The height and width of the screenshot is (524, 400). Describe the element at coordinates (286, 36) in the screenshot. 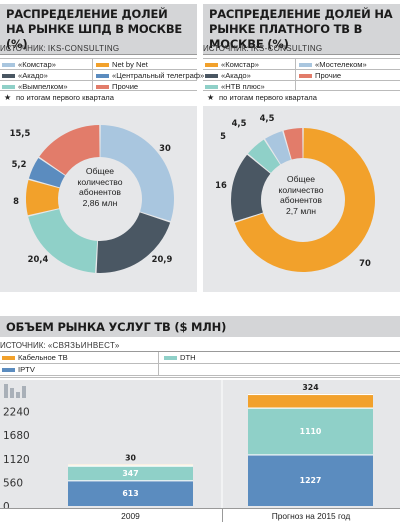

I see `right-title-line2: РЫНКЕ ПЛАТНОГО ТВ В МОСКВЕ (%)` at that location.